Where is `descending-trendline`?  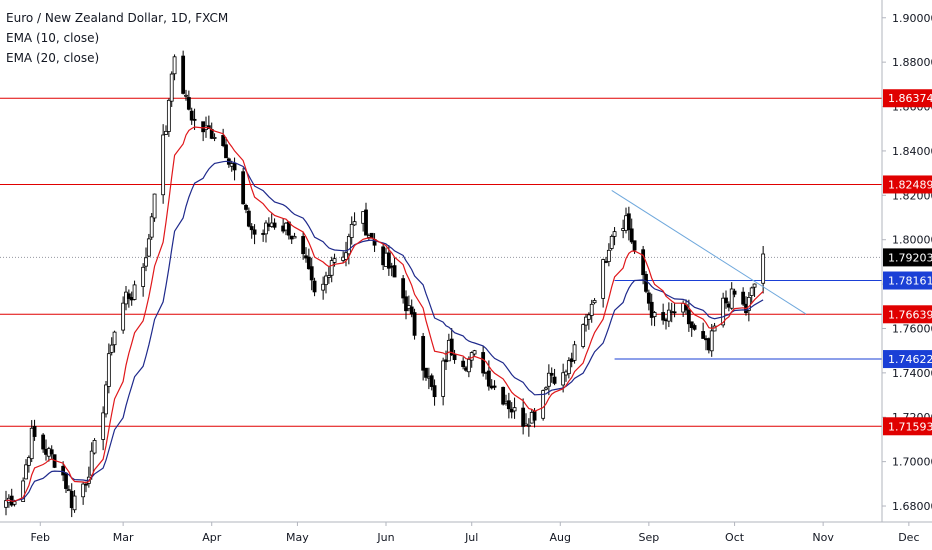 descending-trendline is located at coordinates (709, 252).